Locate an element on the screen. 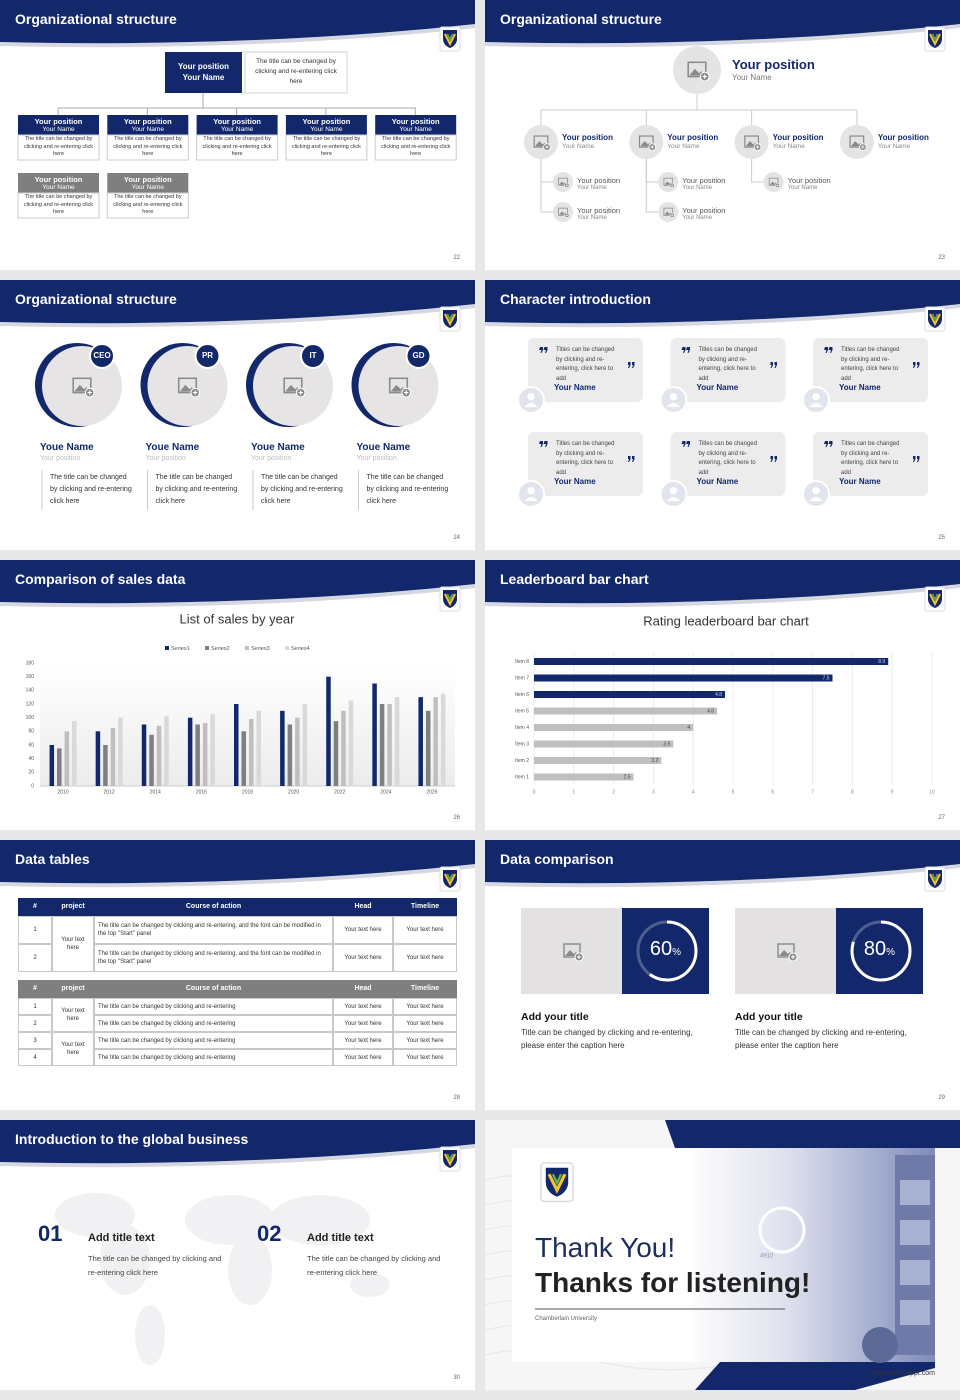  page-number: 22 is located at coordinates (456, 258).